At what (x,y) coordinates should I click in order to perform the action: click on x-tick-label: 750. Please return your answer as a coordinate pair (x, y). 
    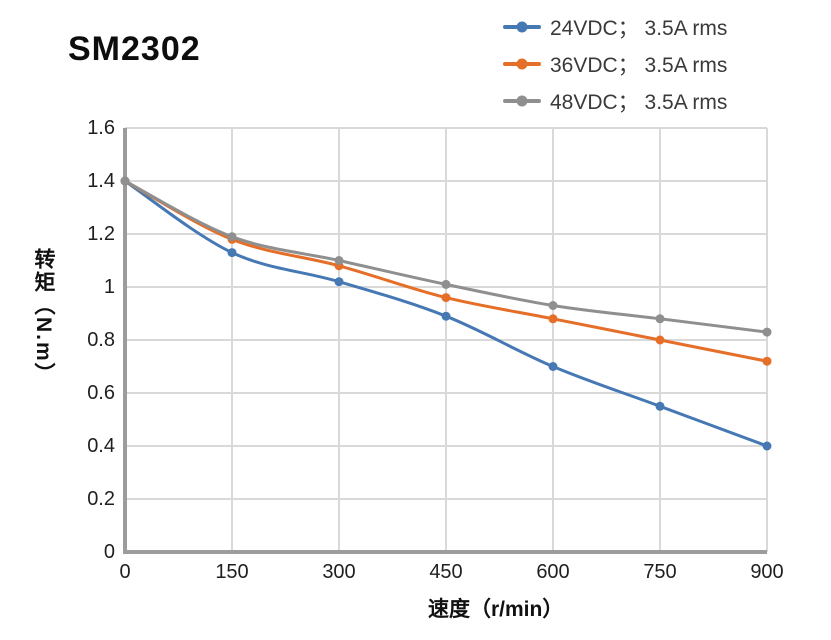
    Looking at the image, I should click on (660, 572).